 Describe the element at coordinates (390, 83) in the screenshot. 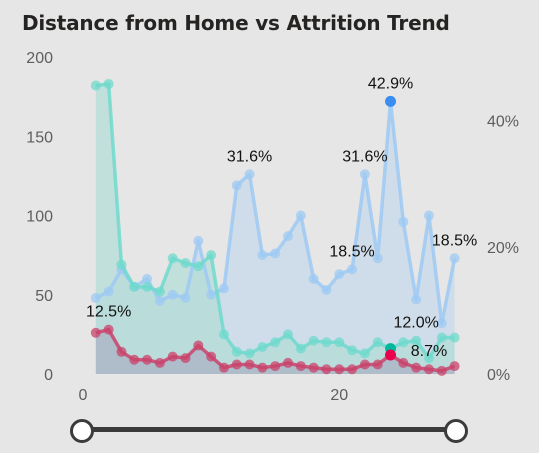

I see `data-label: 42.9%` at that location.